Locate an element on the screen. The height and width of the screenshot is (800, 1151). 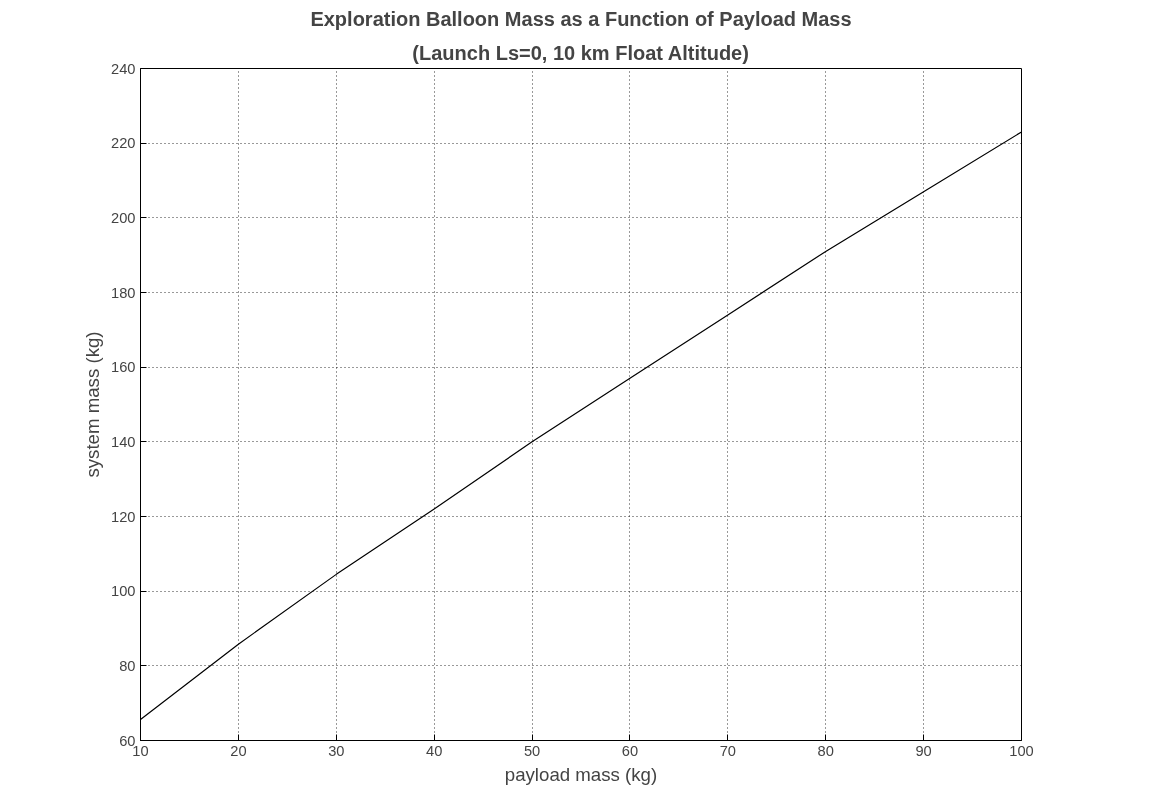
x-axis-title: payload mass (kg) is located at coordinates (581, 774).